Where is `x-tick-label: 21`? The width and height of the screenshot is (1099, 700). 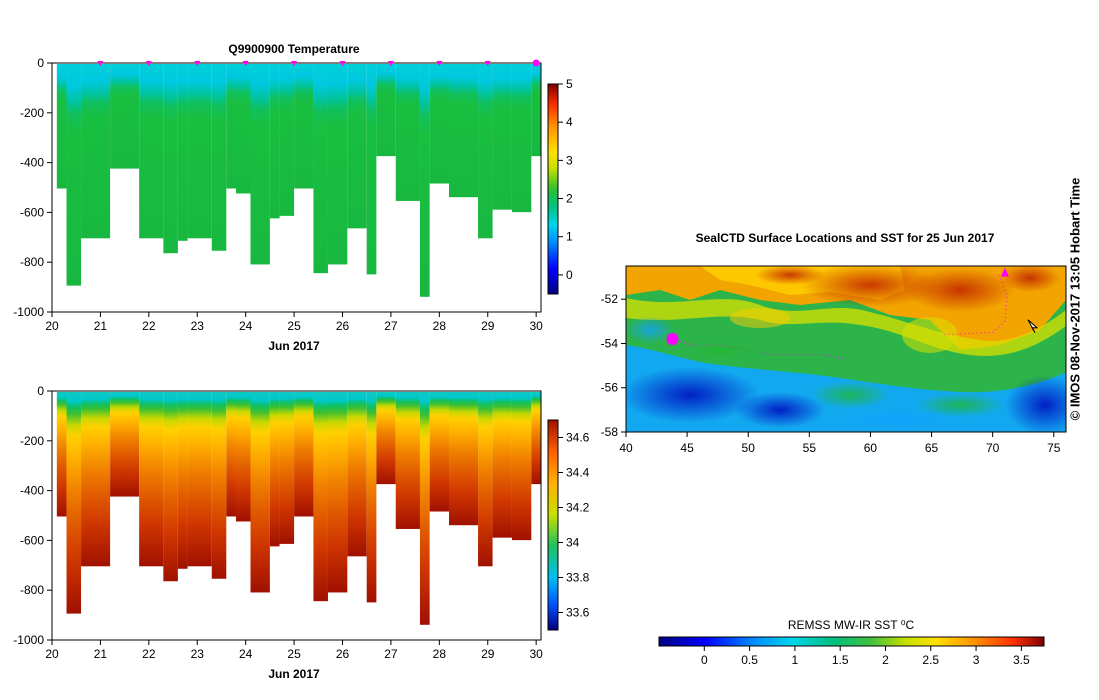 x-tick-label: 21 is located at coordinates (101, 326).